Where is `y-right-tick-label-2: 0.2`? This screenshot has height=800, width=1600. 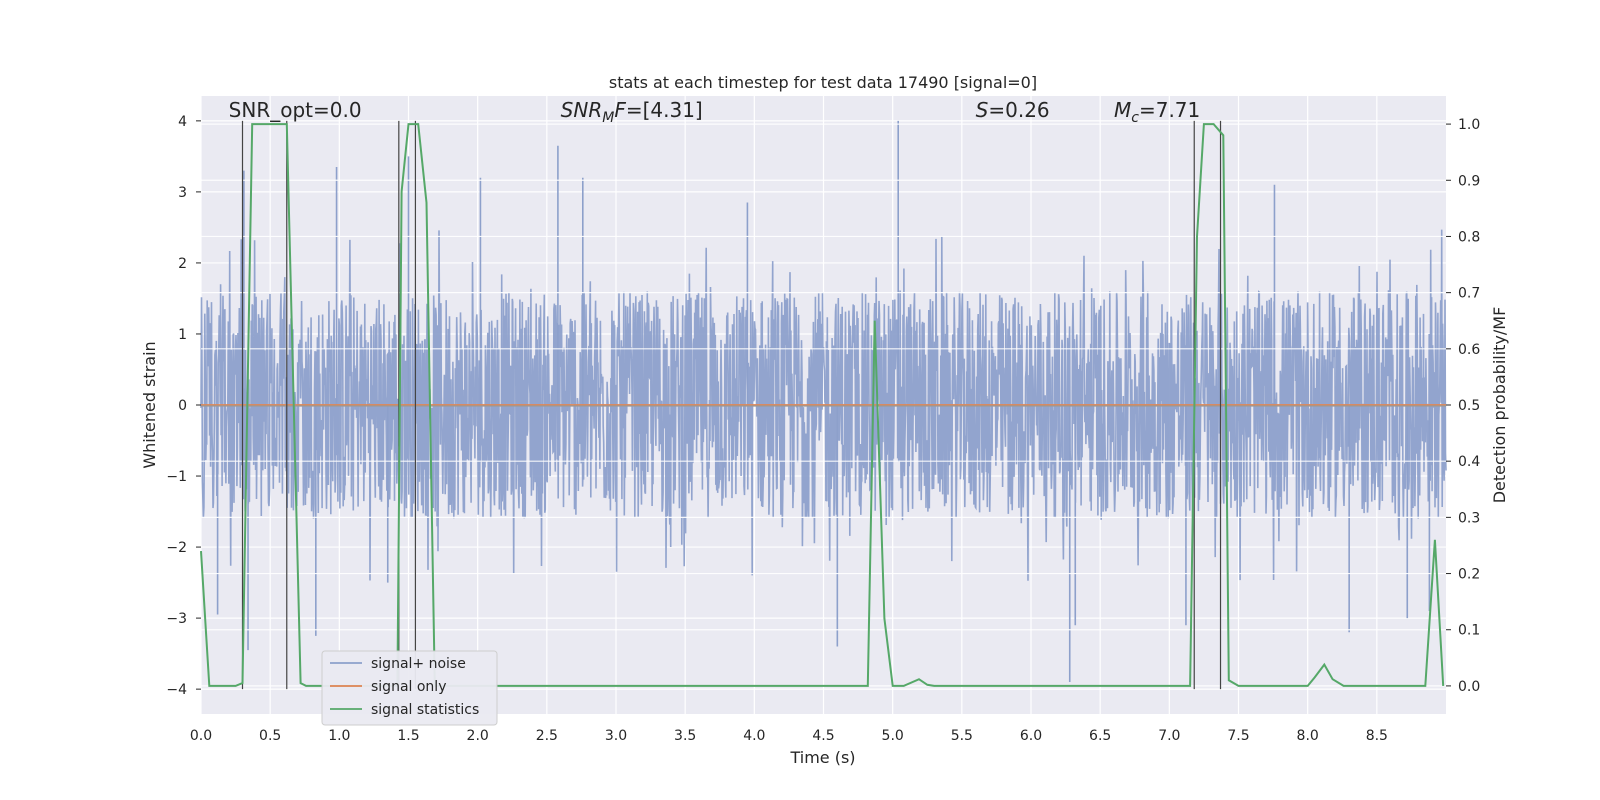 y-right-tick-label-2: 0.2 is located at coordinates (1469, 575).